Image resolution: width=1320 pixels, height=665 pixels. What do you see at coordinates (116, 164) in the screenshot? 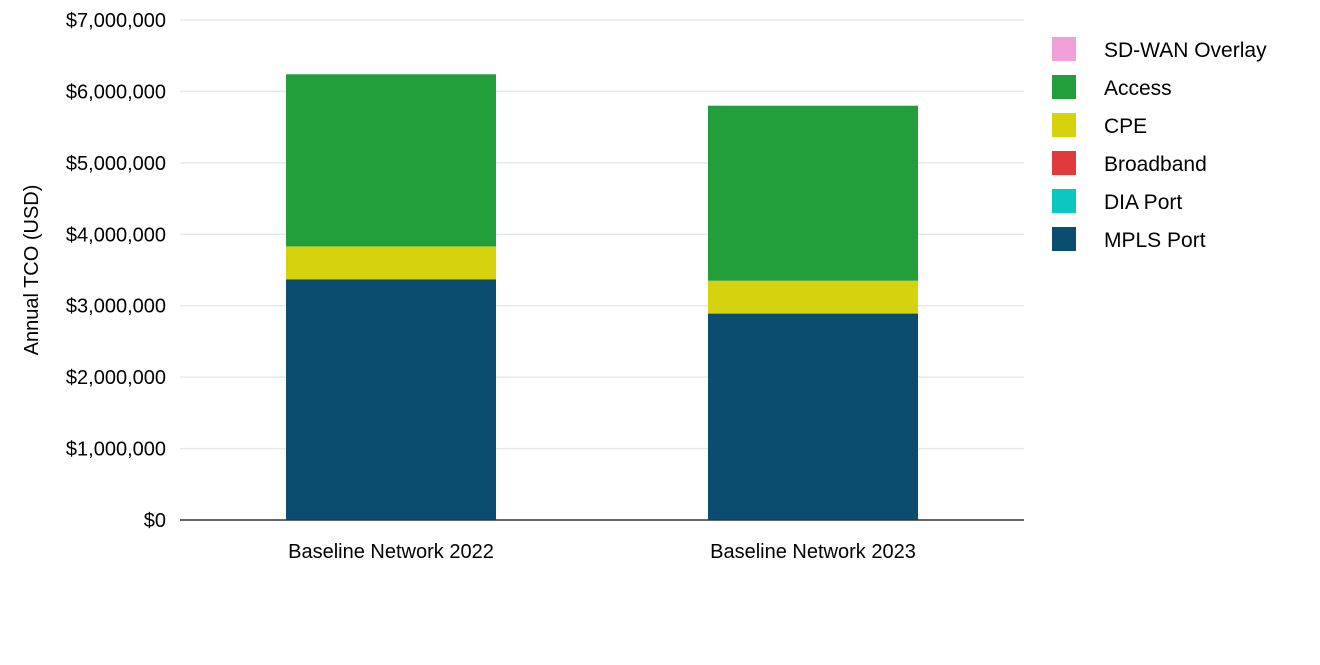
I see `y-tick-label: $5,000,000` at bounding box center [116, 164].